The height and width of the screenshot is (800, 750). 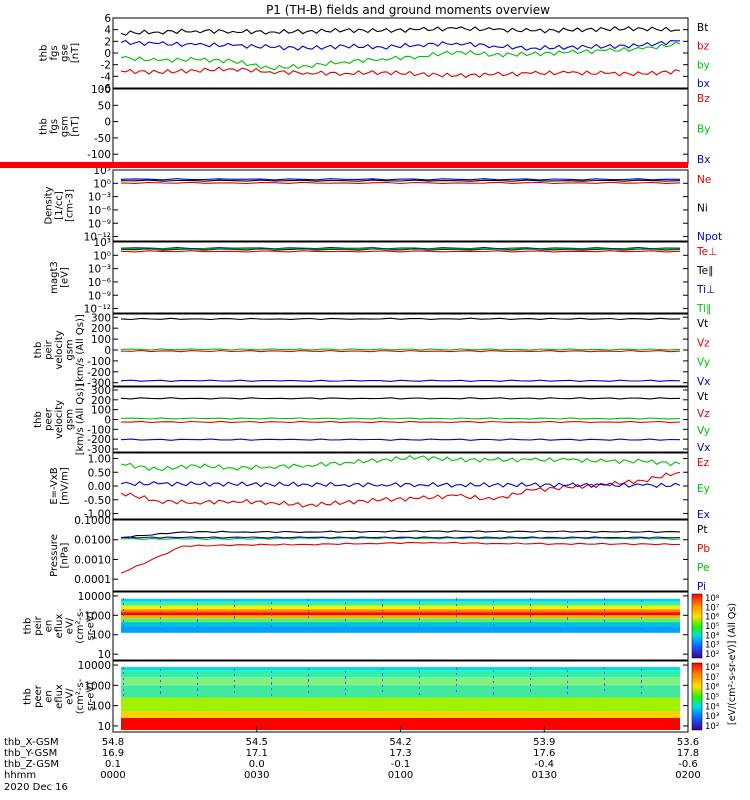 What do you see at coordinates (257, 742) in the screenshot?
I see `x-tick-label: 54.5` at bounding box center [257, 742].